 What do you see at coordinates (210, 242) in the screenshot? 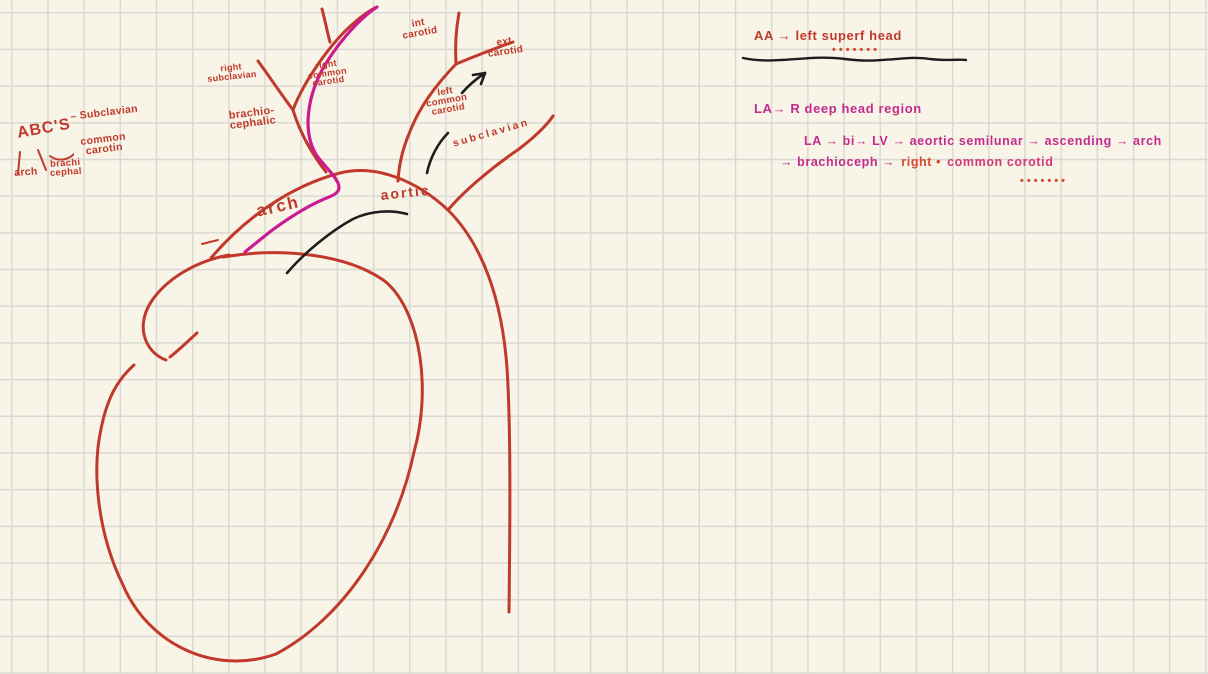
I see `red-dash-mark` at bounding box center [210, 242].